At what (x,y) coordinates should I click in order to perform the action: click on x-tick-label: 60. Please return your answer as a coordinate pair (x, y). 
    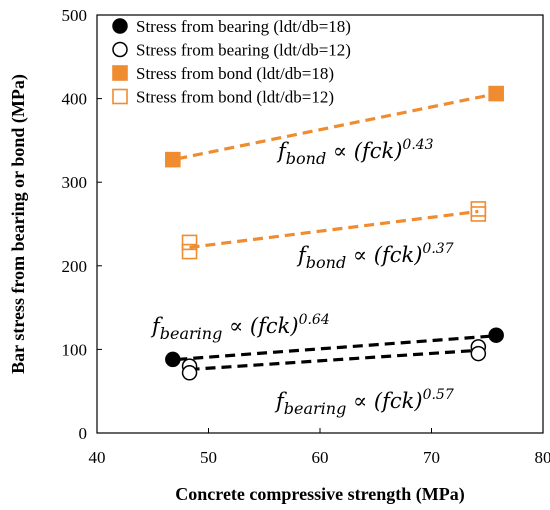
    Looking at the image, I should click on (320, 457).